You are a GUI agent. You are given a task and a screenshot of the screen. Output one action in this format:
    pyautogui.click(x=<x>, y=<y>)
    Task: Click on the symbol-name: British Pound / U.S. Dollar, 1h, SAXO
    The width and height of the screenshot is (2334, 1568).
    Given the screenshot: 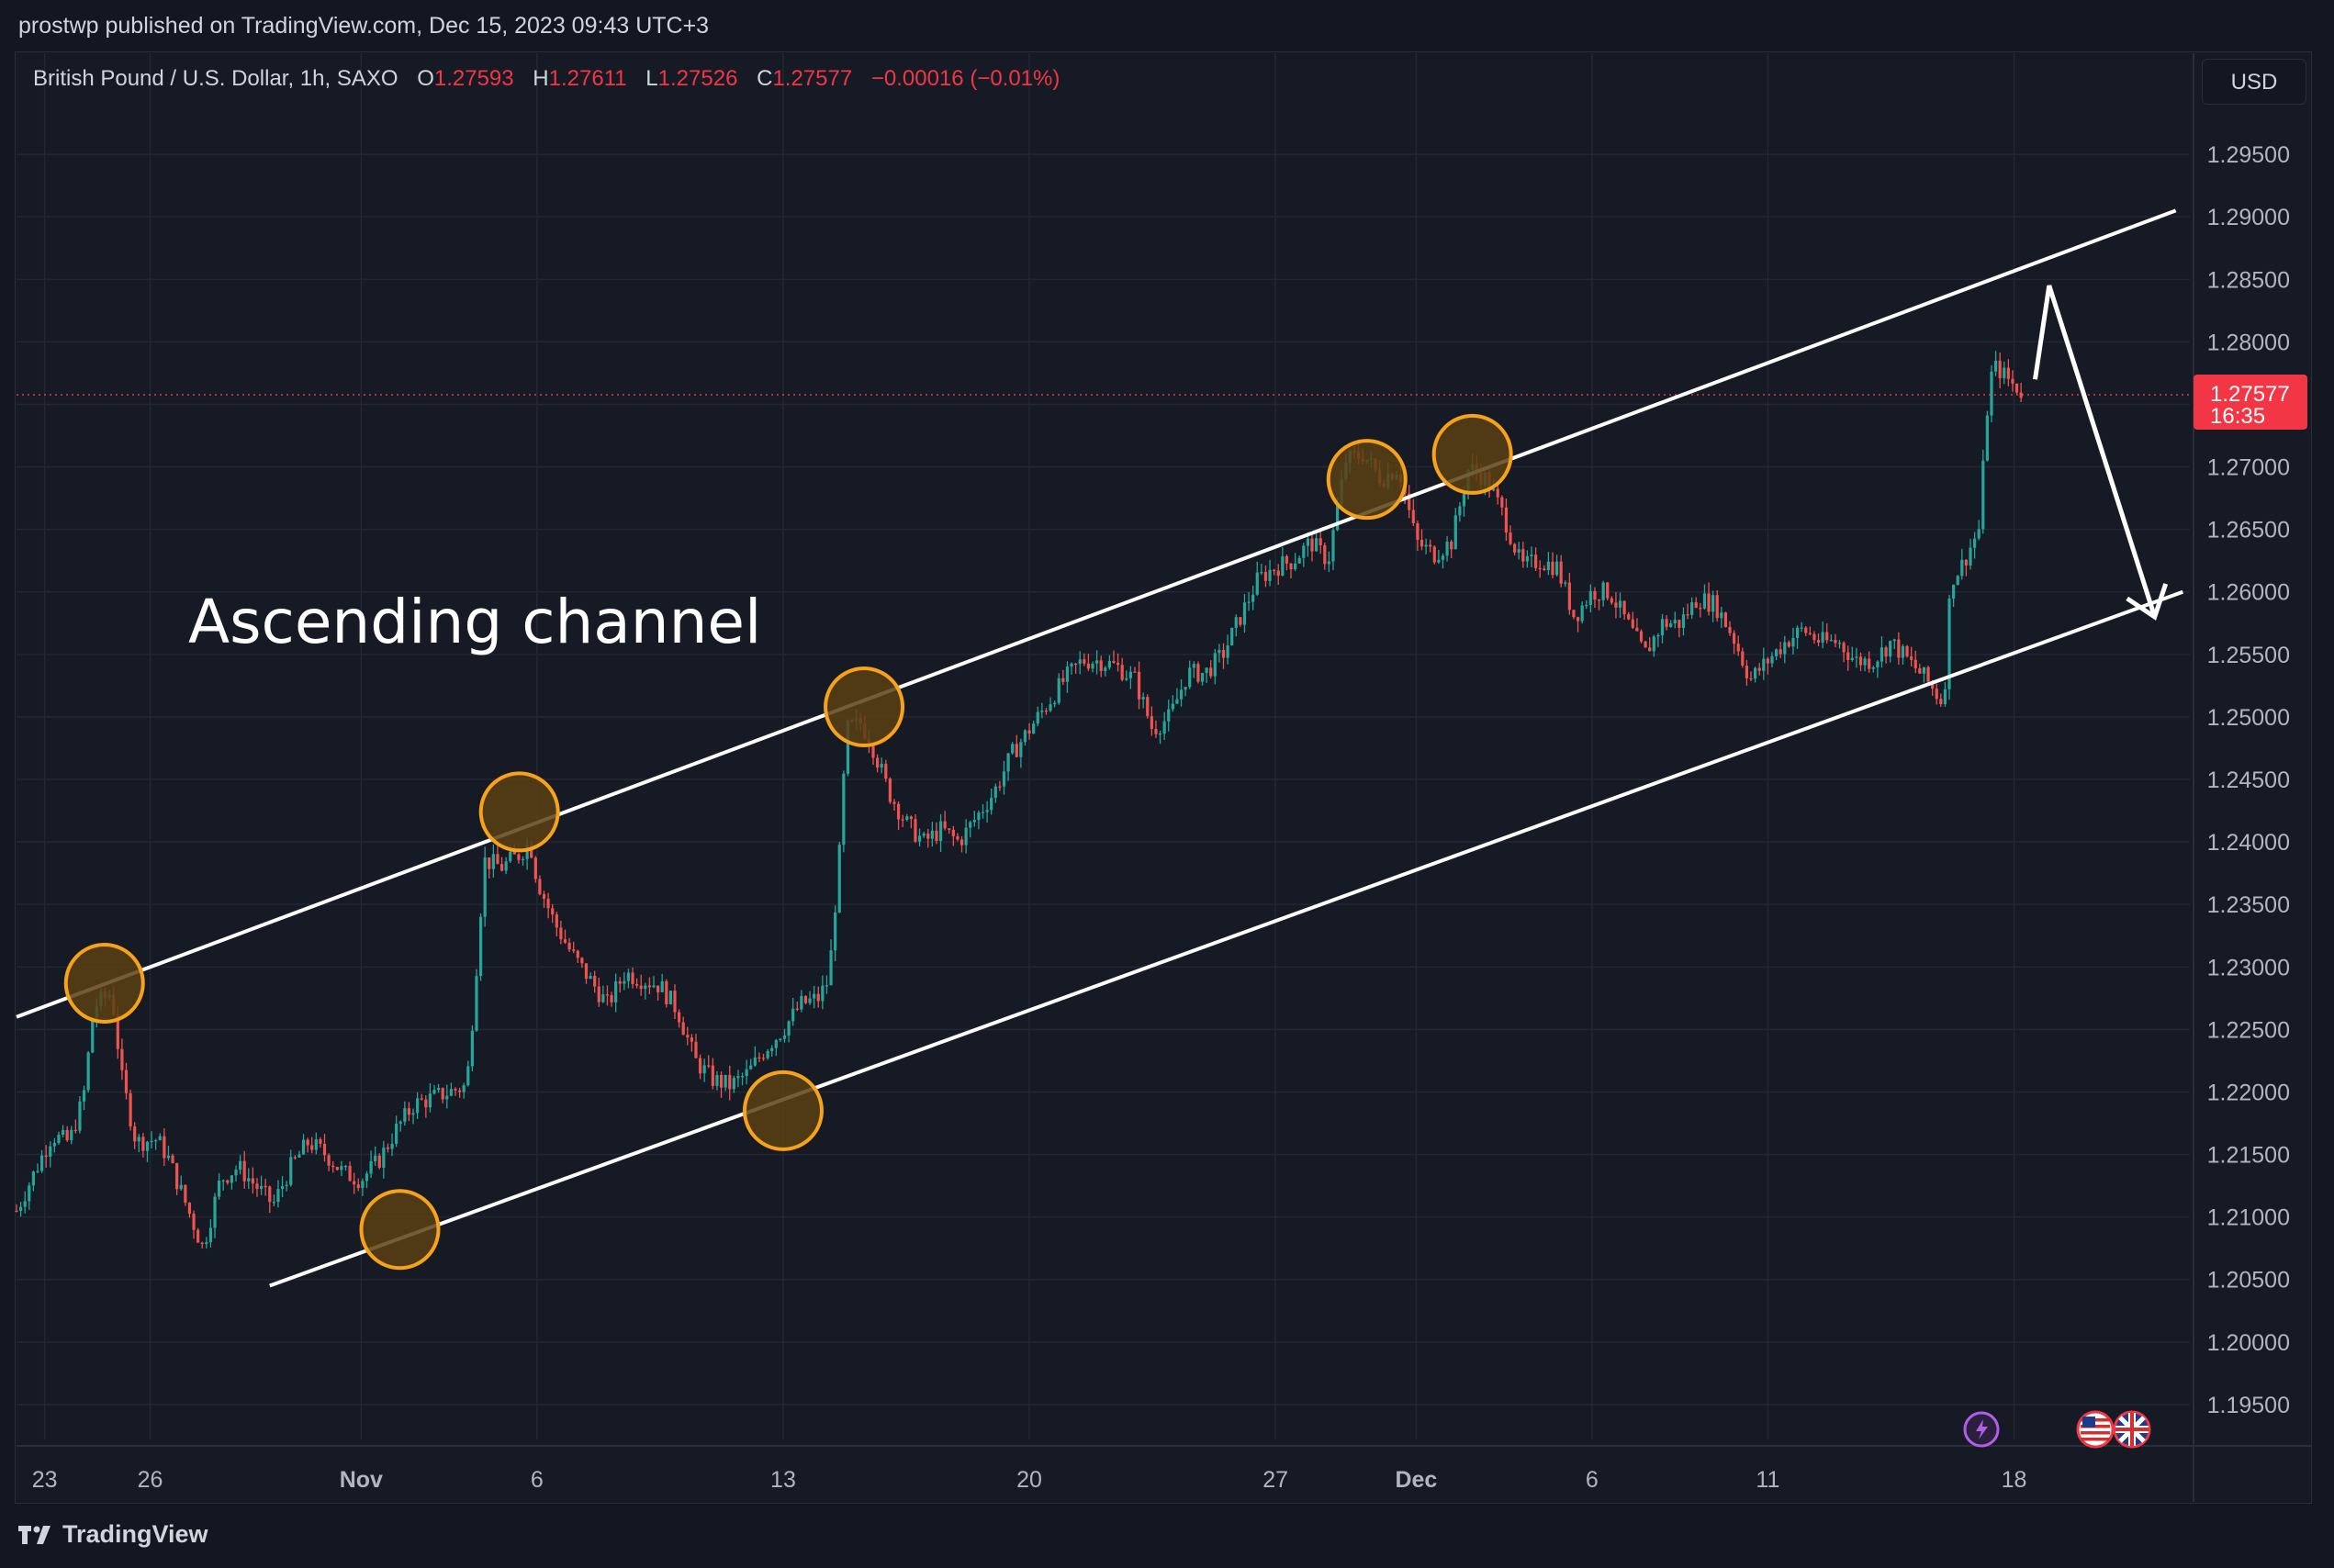 What is the action you would take?
    pyautogui.click(x=216, y=78)
    